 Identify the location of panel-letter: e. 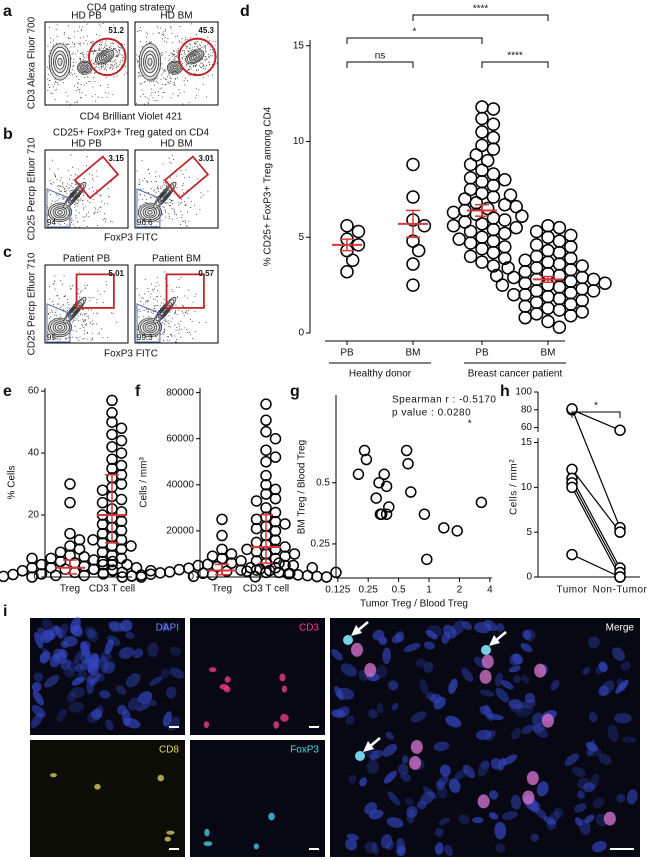
(7, 391).